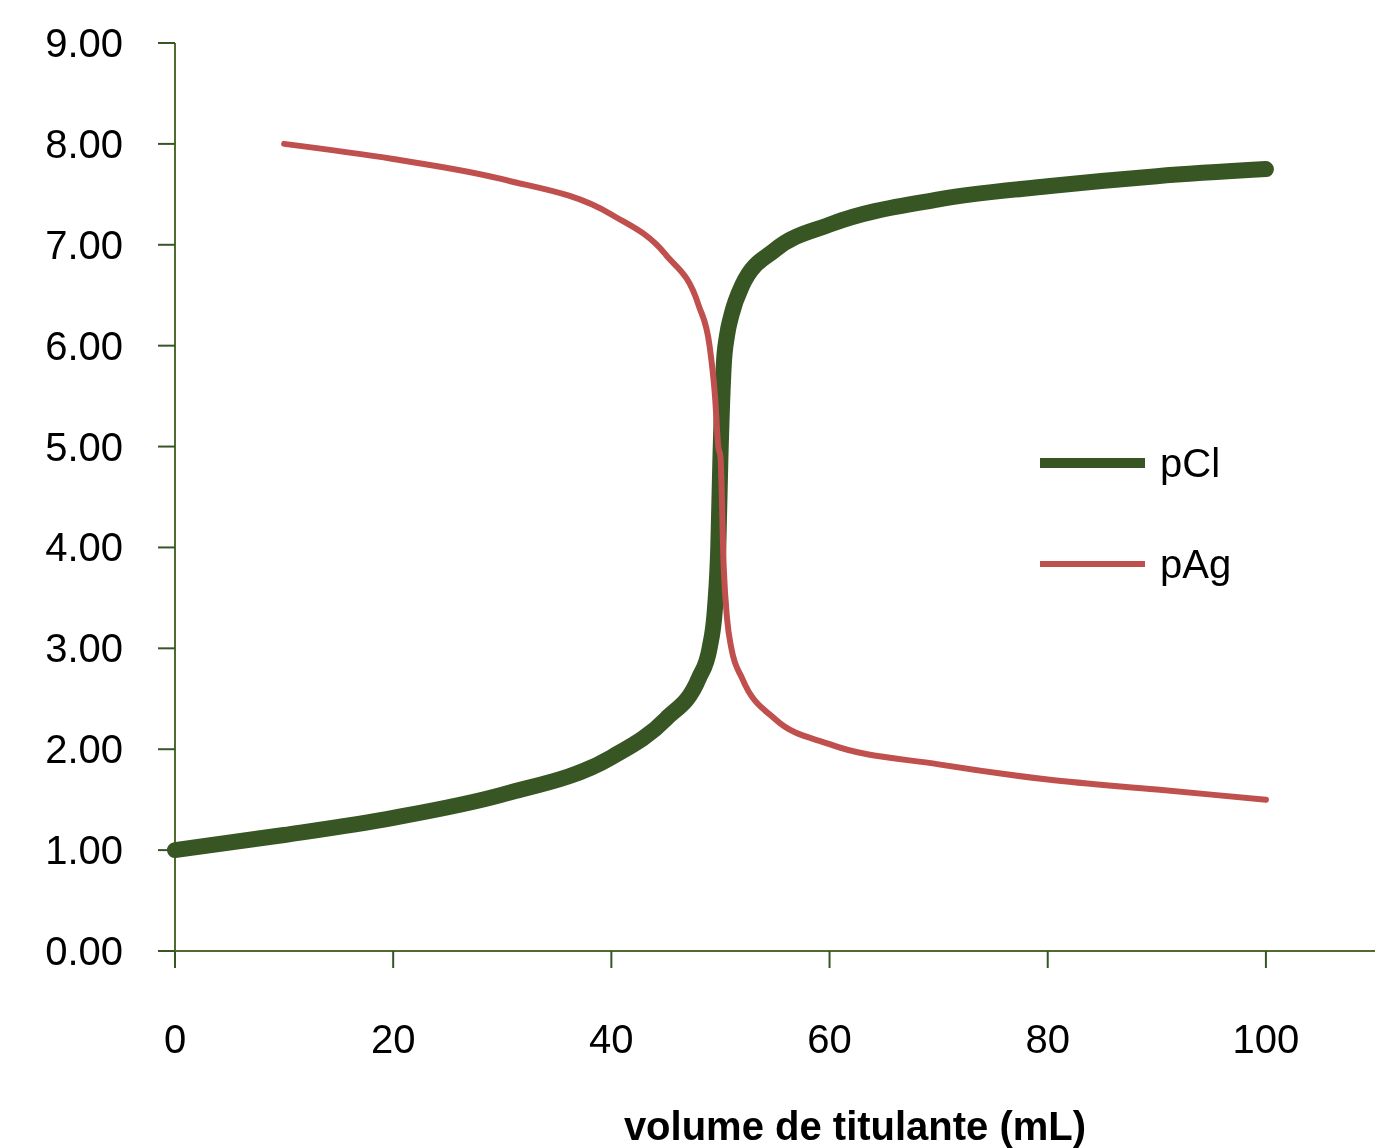 The width and height of the screenshot is (1385, 1148). What do you see at coordinates (175, 1039) in the screenshot?
I see `x-tick-label: 0` at bounding box center [175, 1039].